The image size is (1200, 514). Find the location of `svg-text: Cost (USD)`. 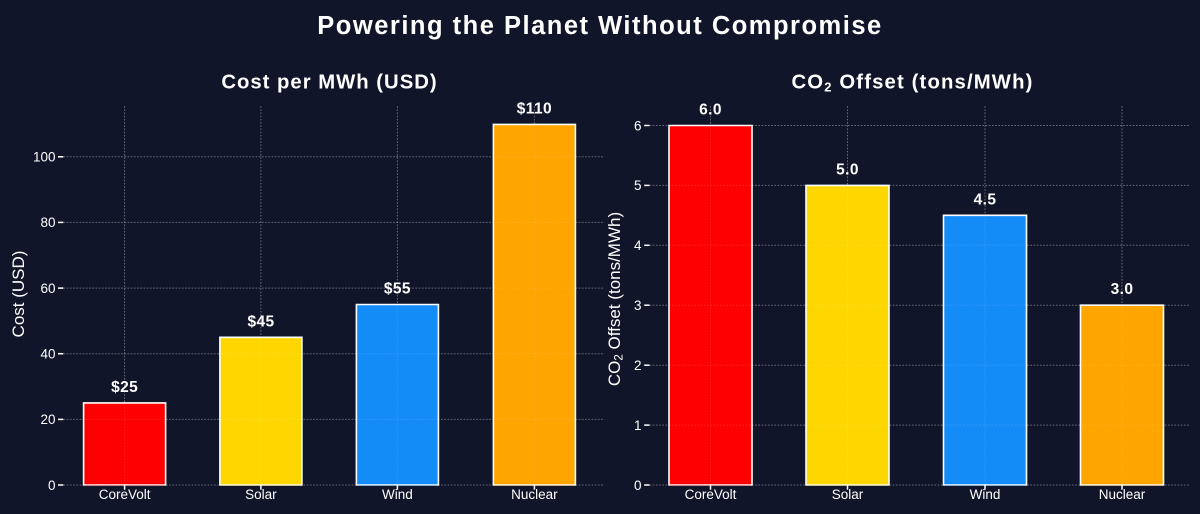

svg-text: Cost (USD) is located at coordinates (18, 294).